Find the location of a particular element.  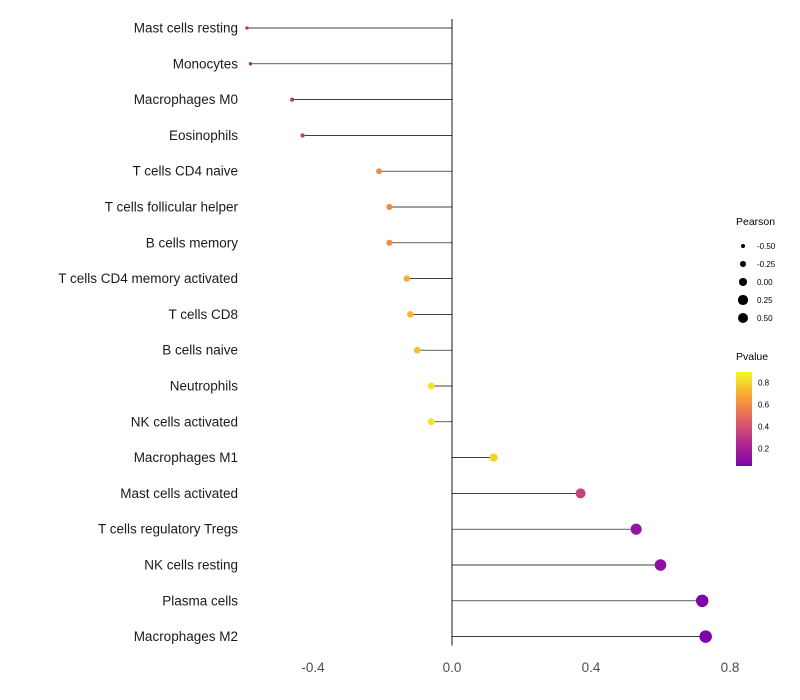

color-legend: Pvalue 0.8 0.6 0.4 0.2 is located at coordinates (768, 409).